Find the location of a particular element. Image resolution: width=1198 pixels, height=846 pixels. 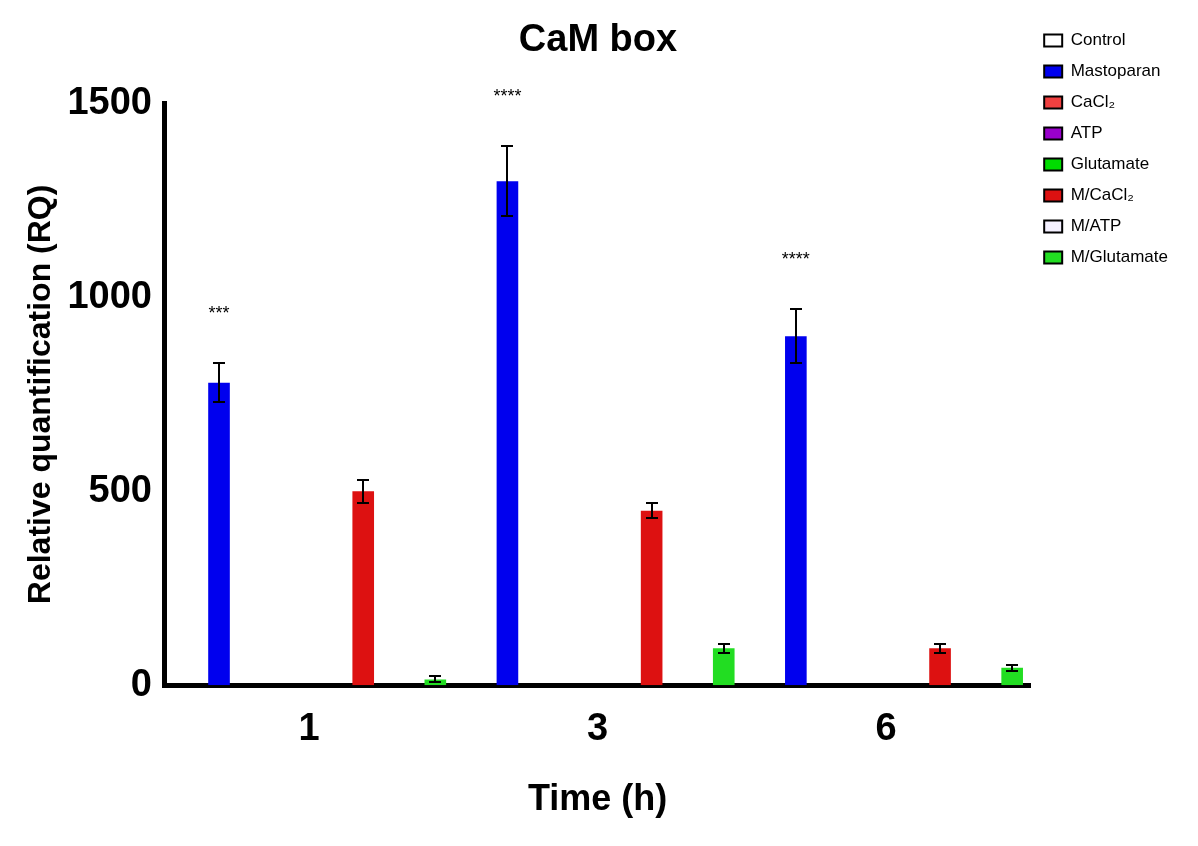

legend-label: ATP is located at coordinates (1086, 133).